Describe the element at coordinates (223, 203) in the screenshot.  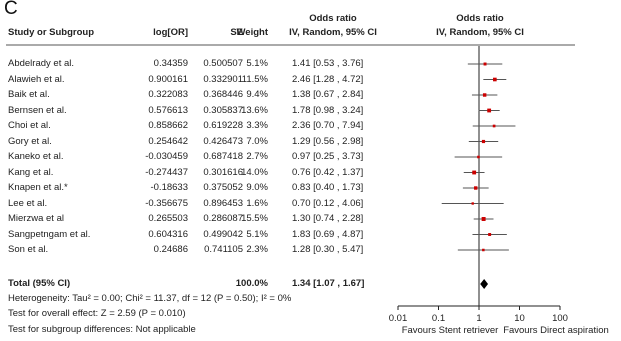
I see `study-se: 0.896453` at that location.